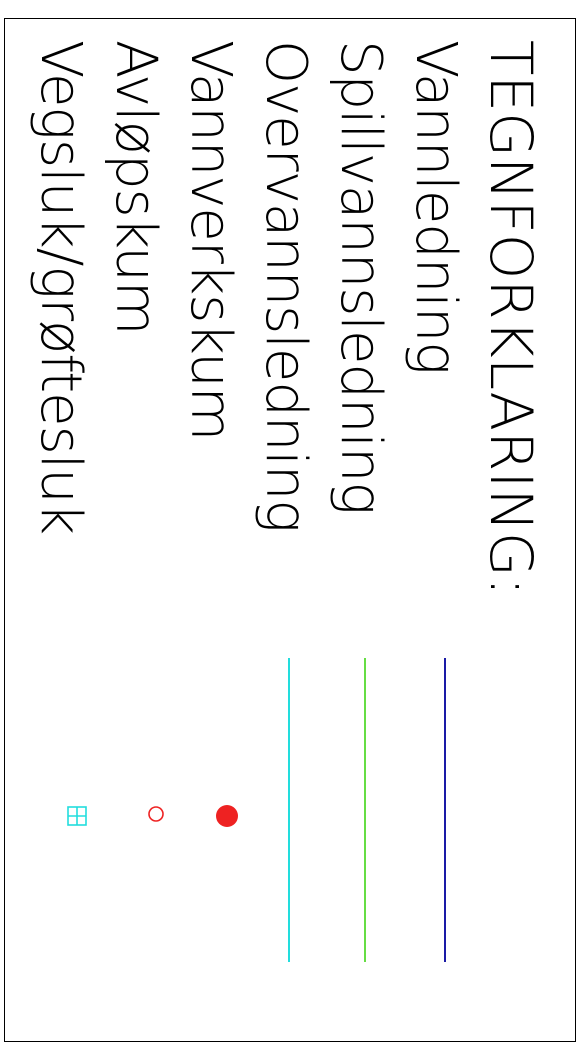 The image size is (584, 1051). What do you see at coordinates (227, 816) in the screenshot?
I see `vannverkskum-filled-circle-icon` at bounding box center [227, 816].